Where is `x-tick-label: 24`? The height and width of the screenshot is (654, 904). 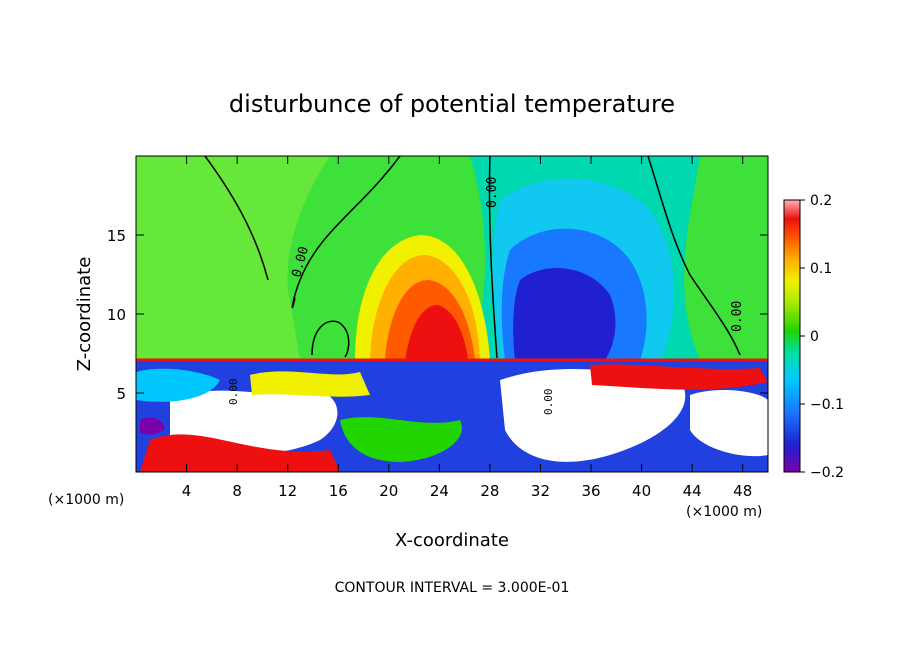 x-tick-label: 24 is located at coordinates (439, 491).